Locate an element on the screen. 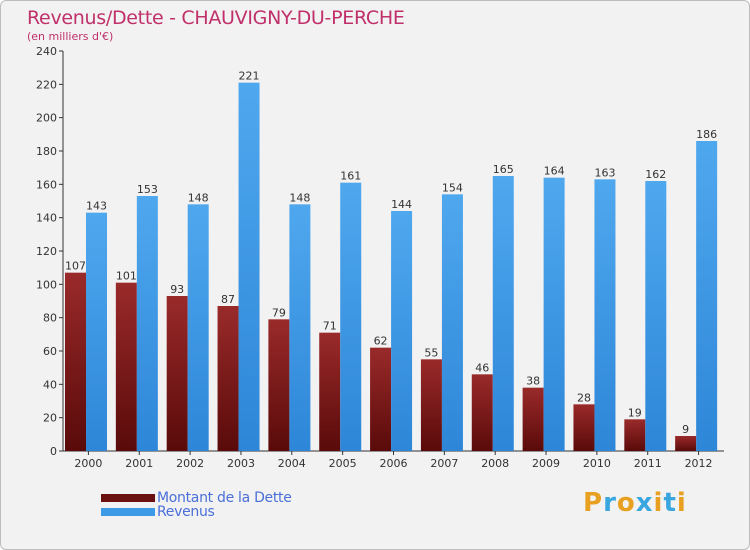  data-label-revenus: 143 is located at coordinates (96, 206).